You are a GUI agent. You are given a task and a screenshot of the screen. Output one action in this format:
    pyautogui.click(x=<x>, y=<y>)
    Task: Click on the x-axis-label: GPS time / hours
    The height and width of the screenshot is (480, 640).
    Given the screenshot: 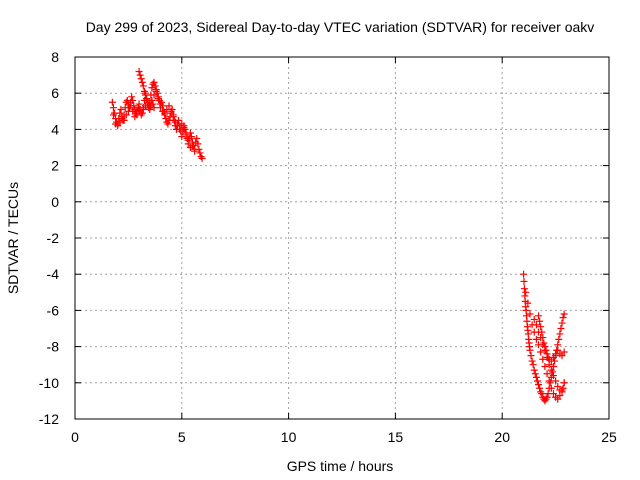 What is the action you would take?
    pyautogui.click(x=340, y=466)
    